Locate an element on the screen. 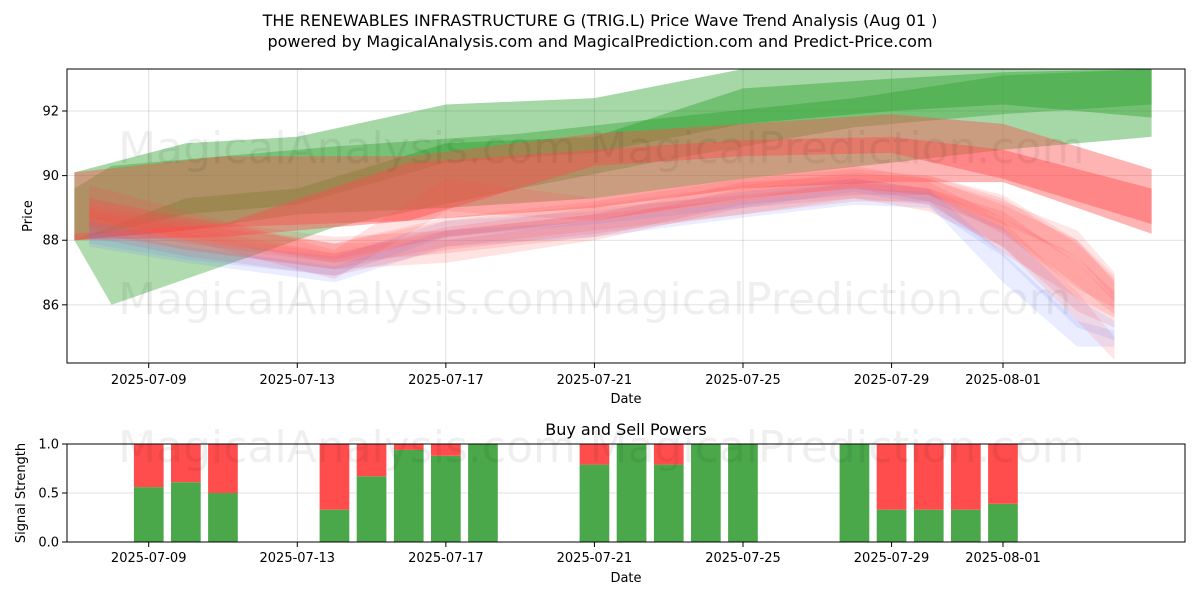  price-x-tick-label: 2025-07-25 is located at coordinates (743, 380).